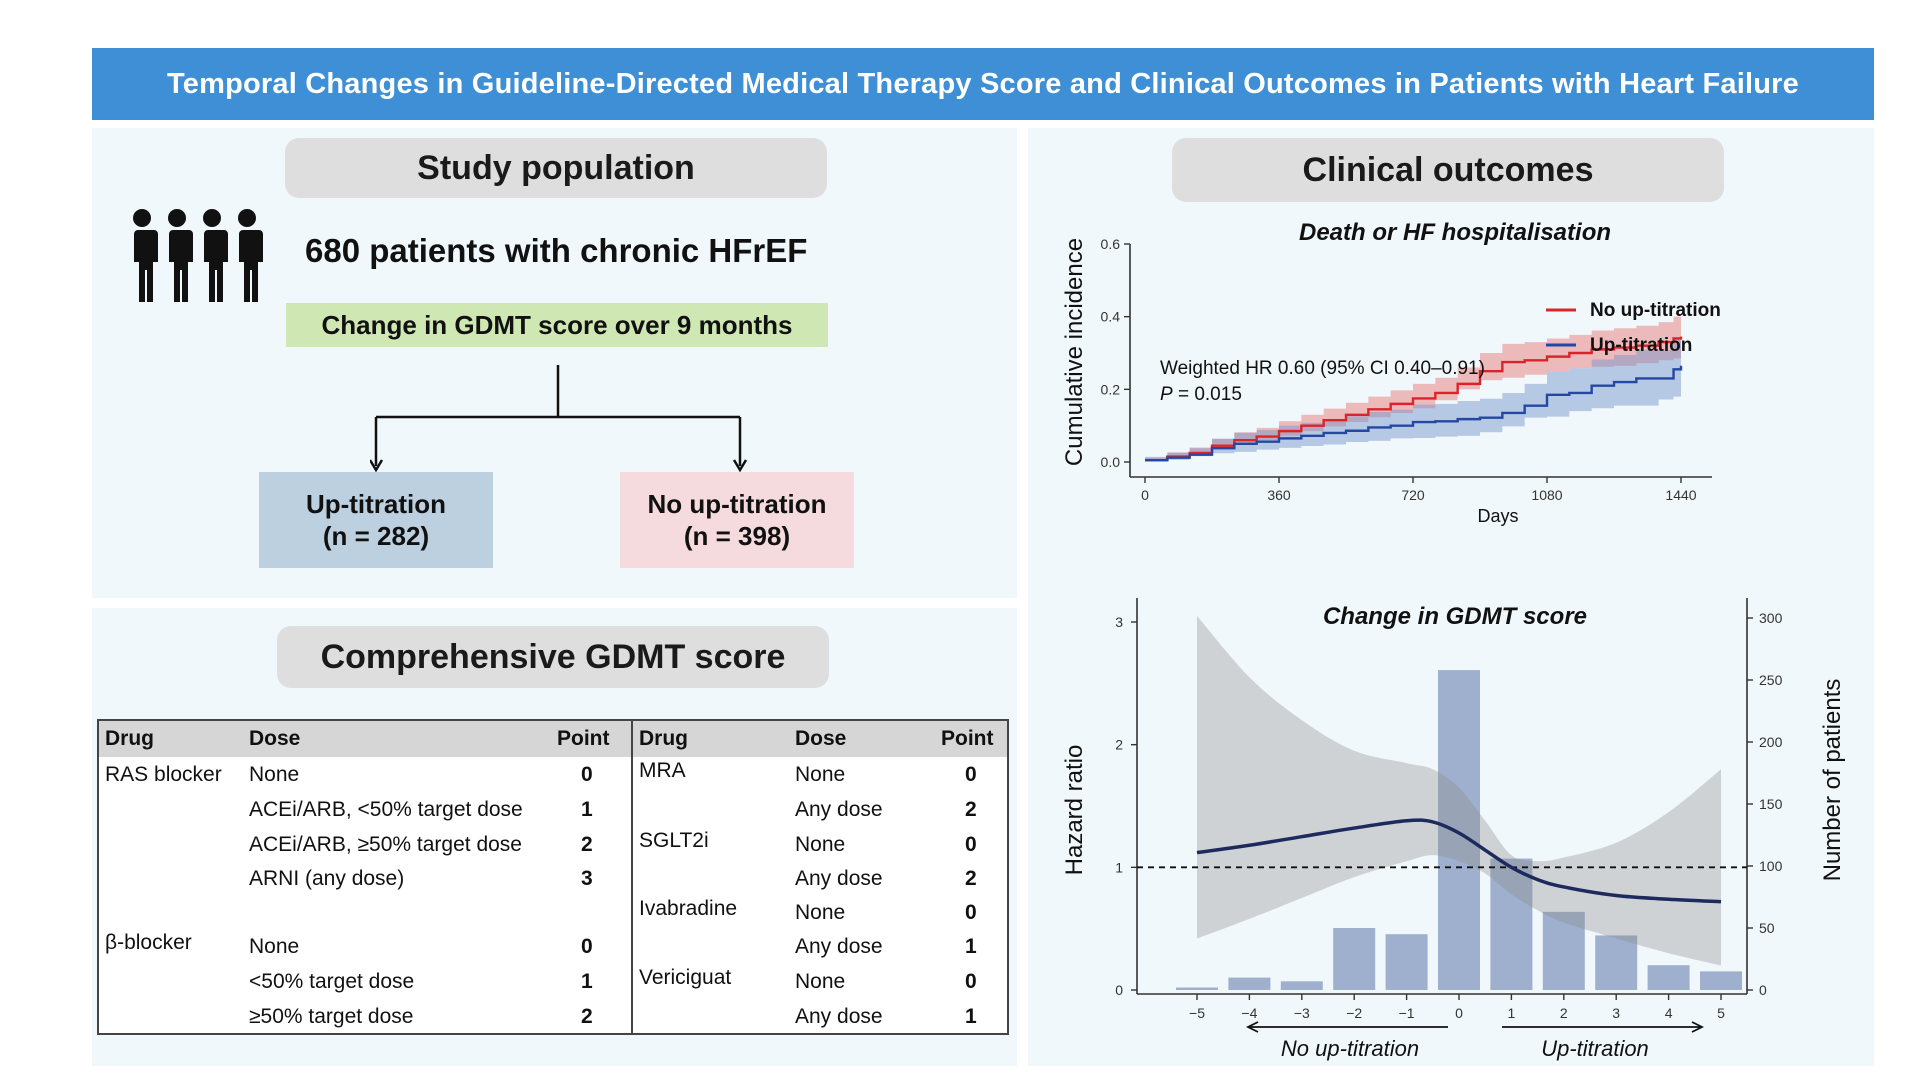 The height and width of the screenshot is (1080, 1920). I want to click on km-line-no-uptitration, so click(1414, 399).